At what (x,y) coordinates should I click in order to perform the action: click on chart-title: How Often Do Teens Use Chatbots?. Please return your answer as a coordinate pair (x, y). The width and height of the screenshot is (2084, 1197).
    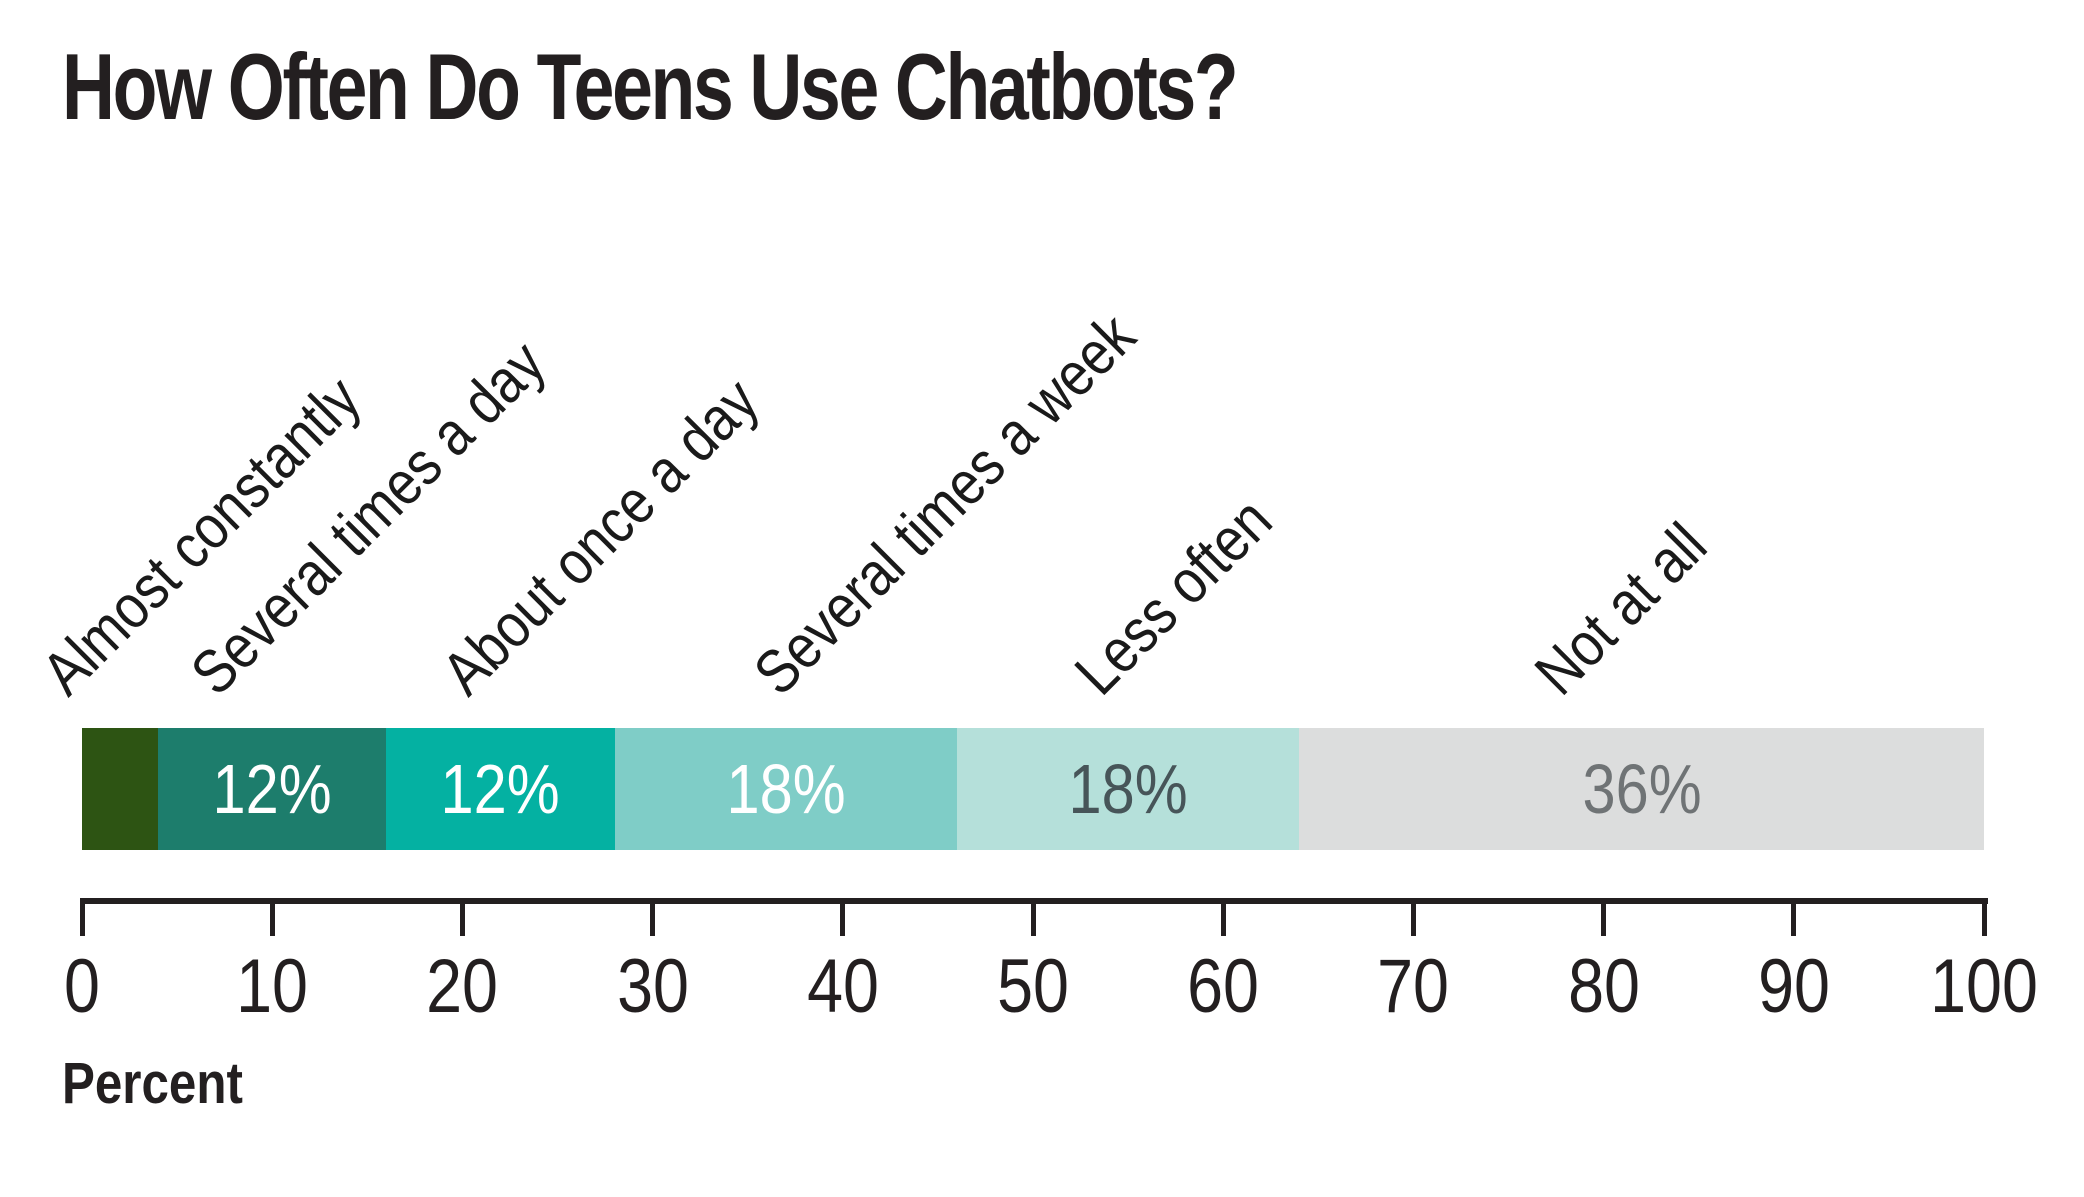
    Looking at the image, I should click on (650, 86).